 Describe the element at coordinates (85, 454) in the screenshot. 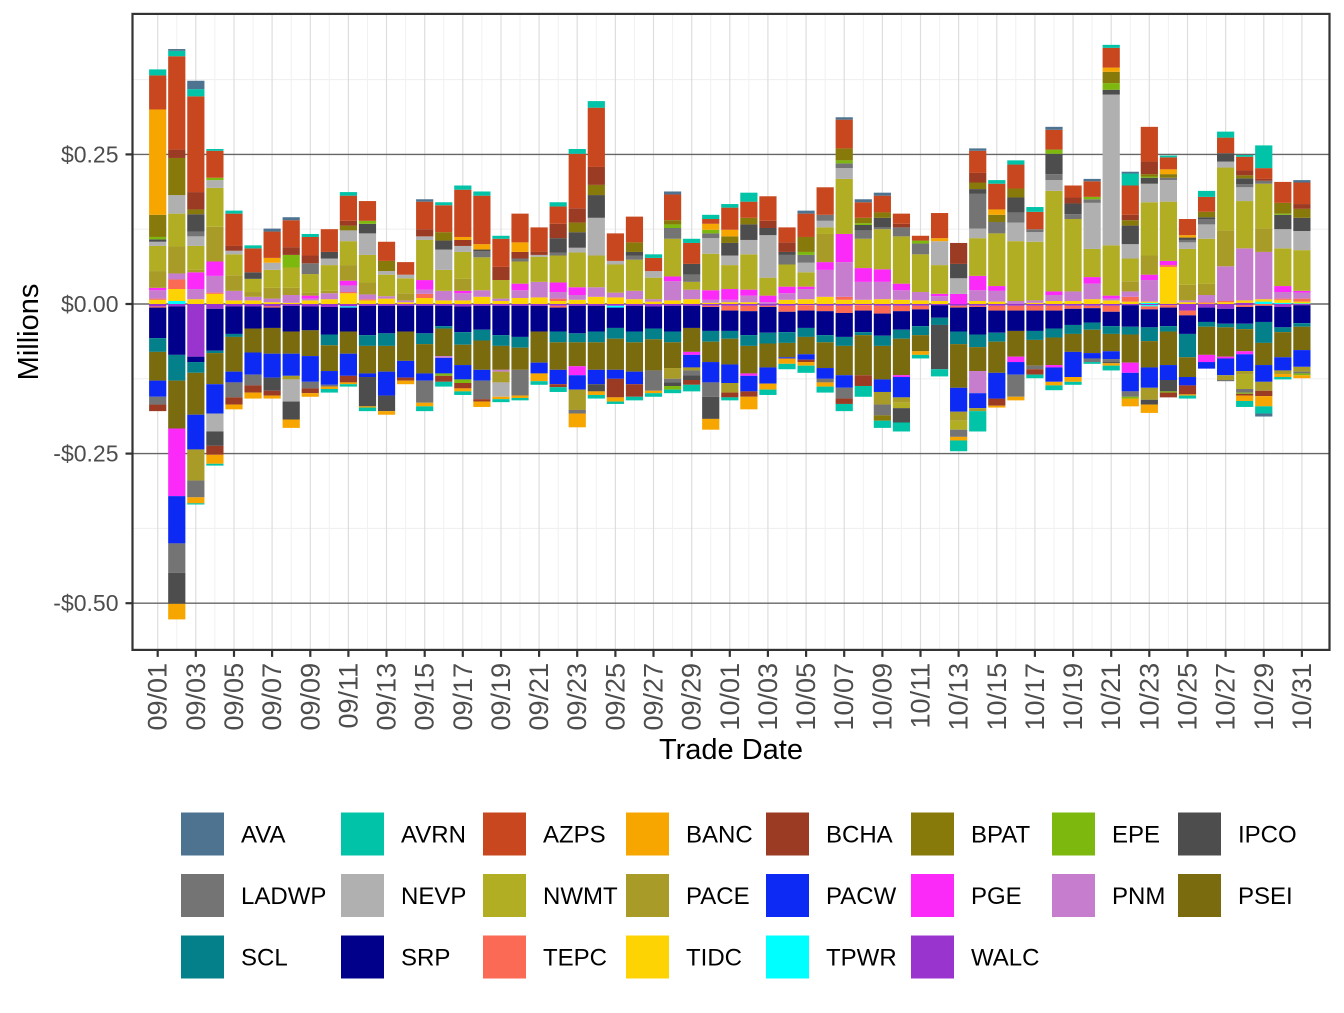

I see `svg-text: -$0.25` at that location.